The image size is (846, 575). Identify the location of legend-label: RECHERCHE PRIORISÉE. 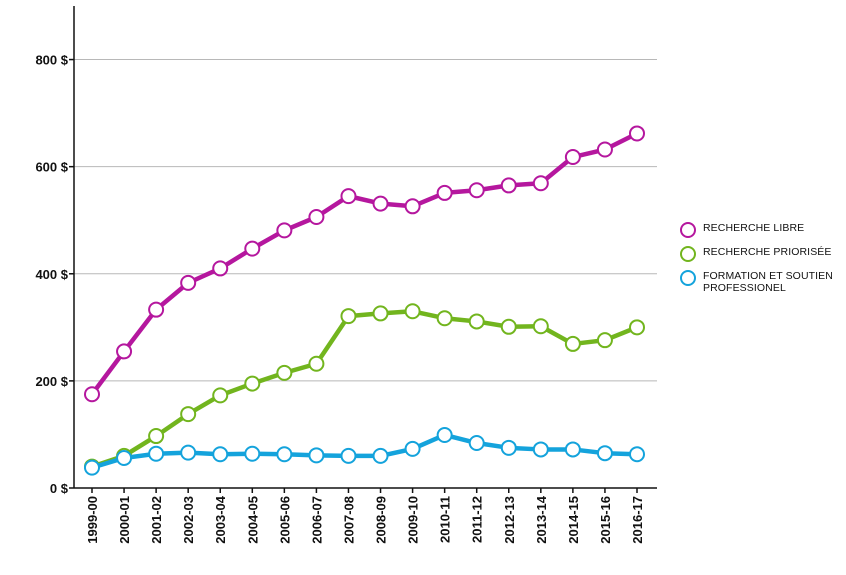
(767, 252).